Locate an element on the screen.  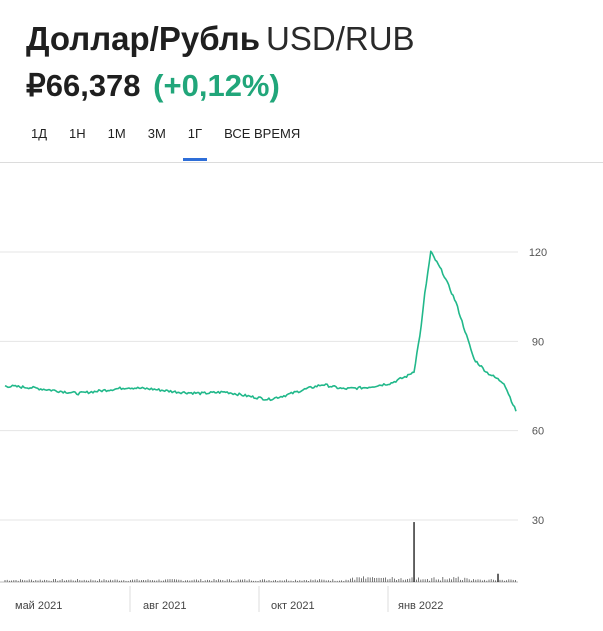
tab-1m: 1М is located at coordinates (117, 140).